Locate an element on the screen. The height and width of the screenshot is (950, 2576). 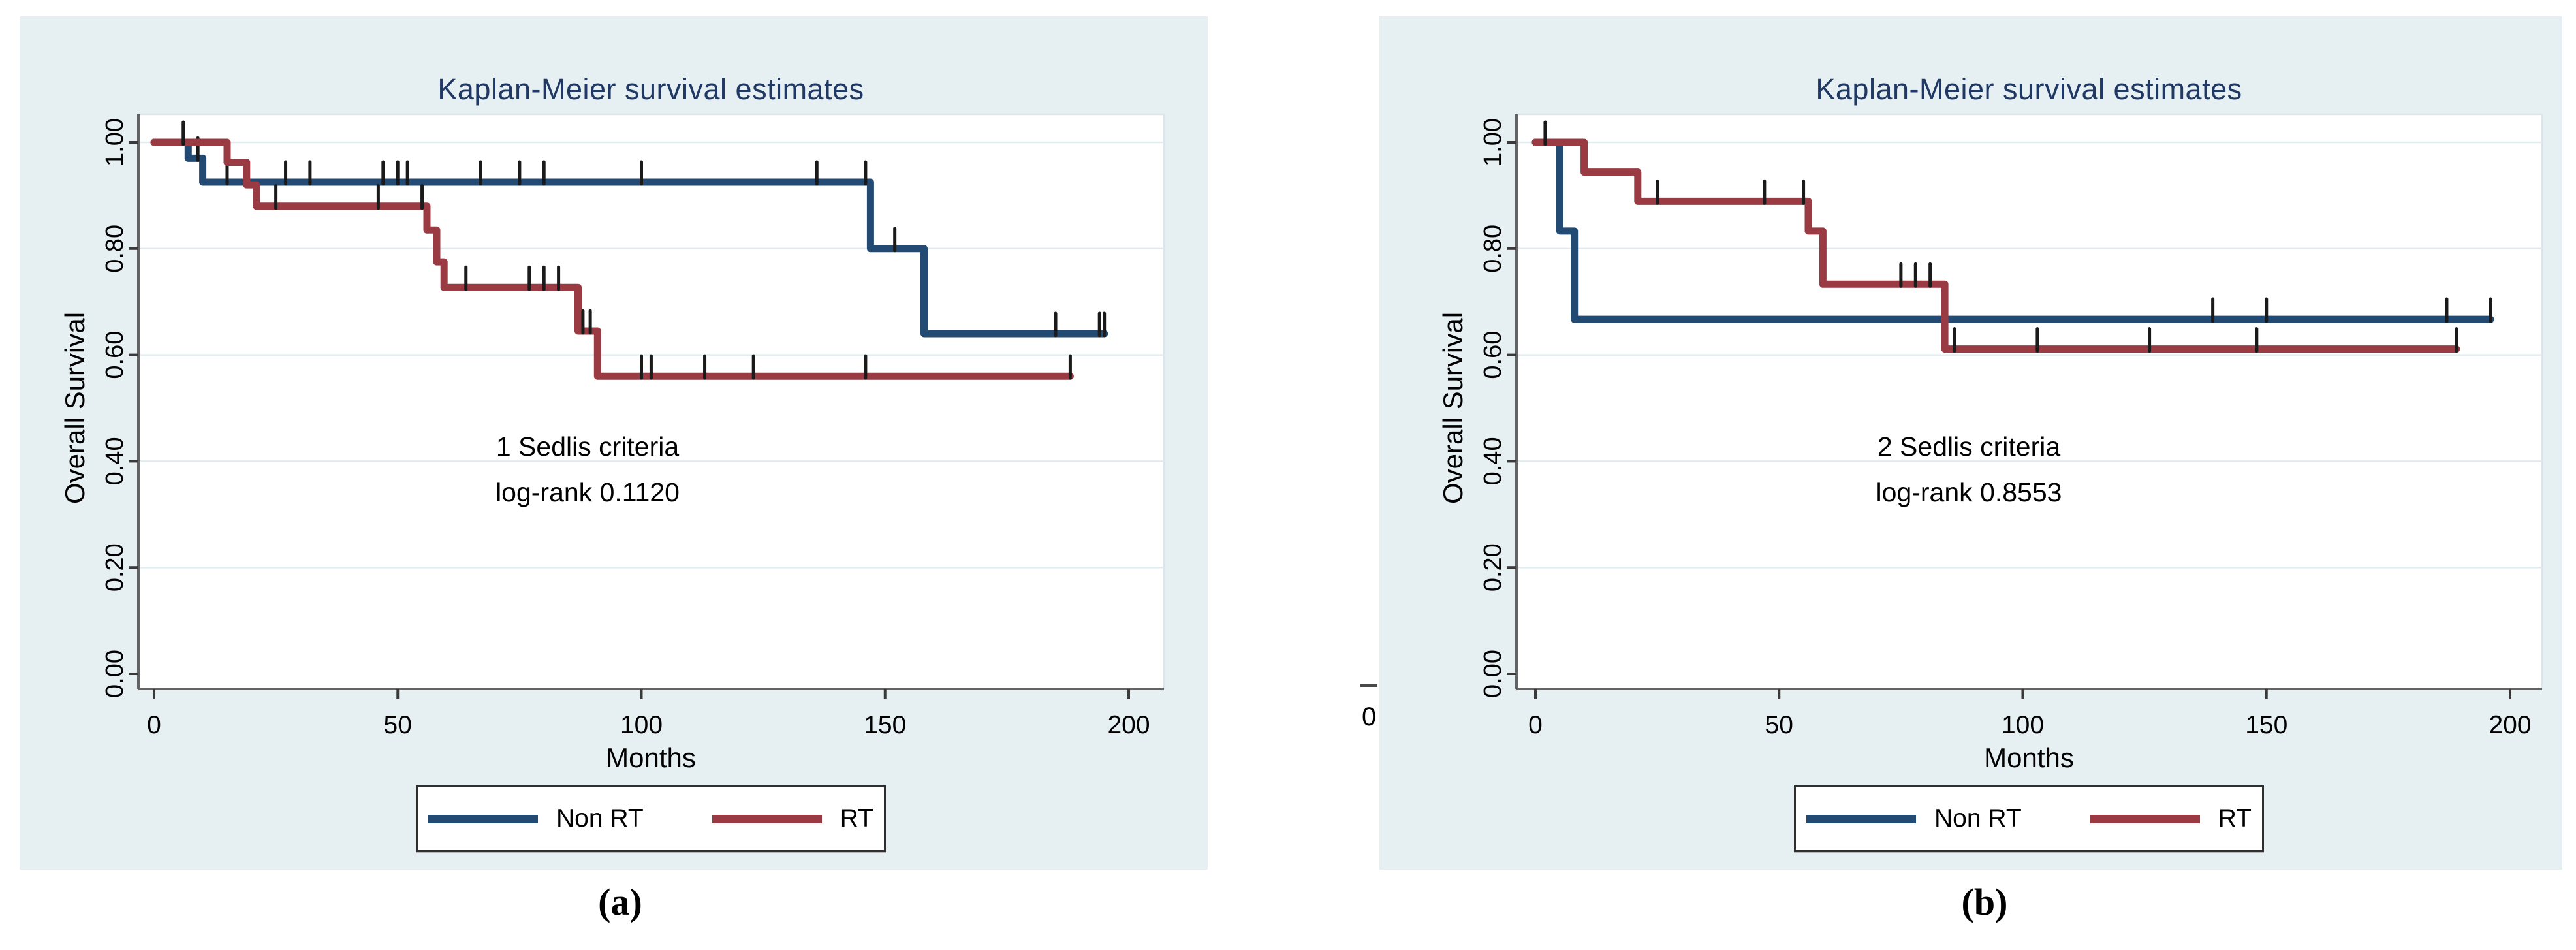
annotation-line2: log-rank 0.1120 is located at coordinates (587, 492).